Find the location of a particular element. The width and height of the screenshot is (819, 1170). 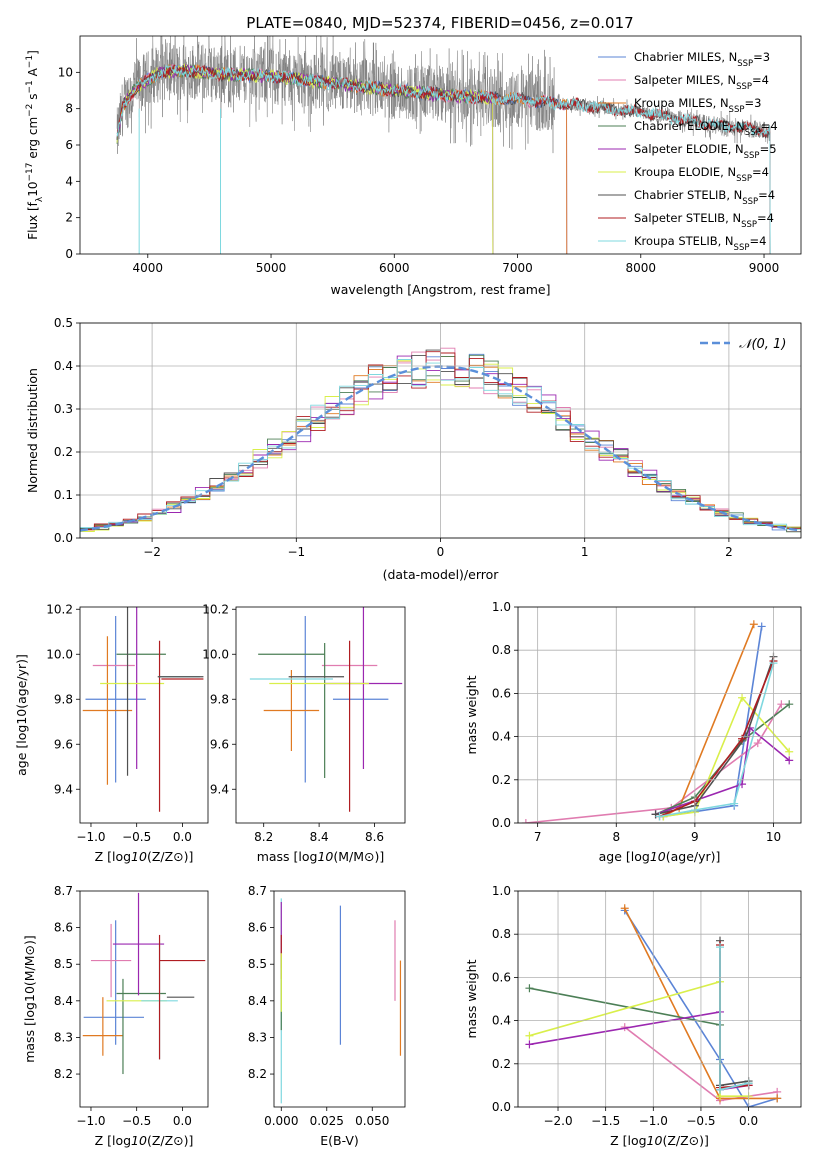

y-tick-label: 6 is located at coordinates (69, 145).